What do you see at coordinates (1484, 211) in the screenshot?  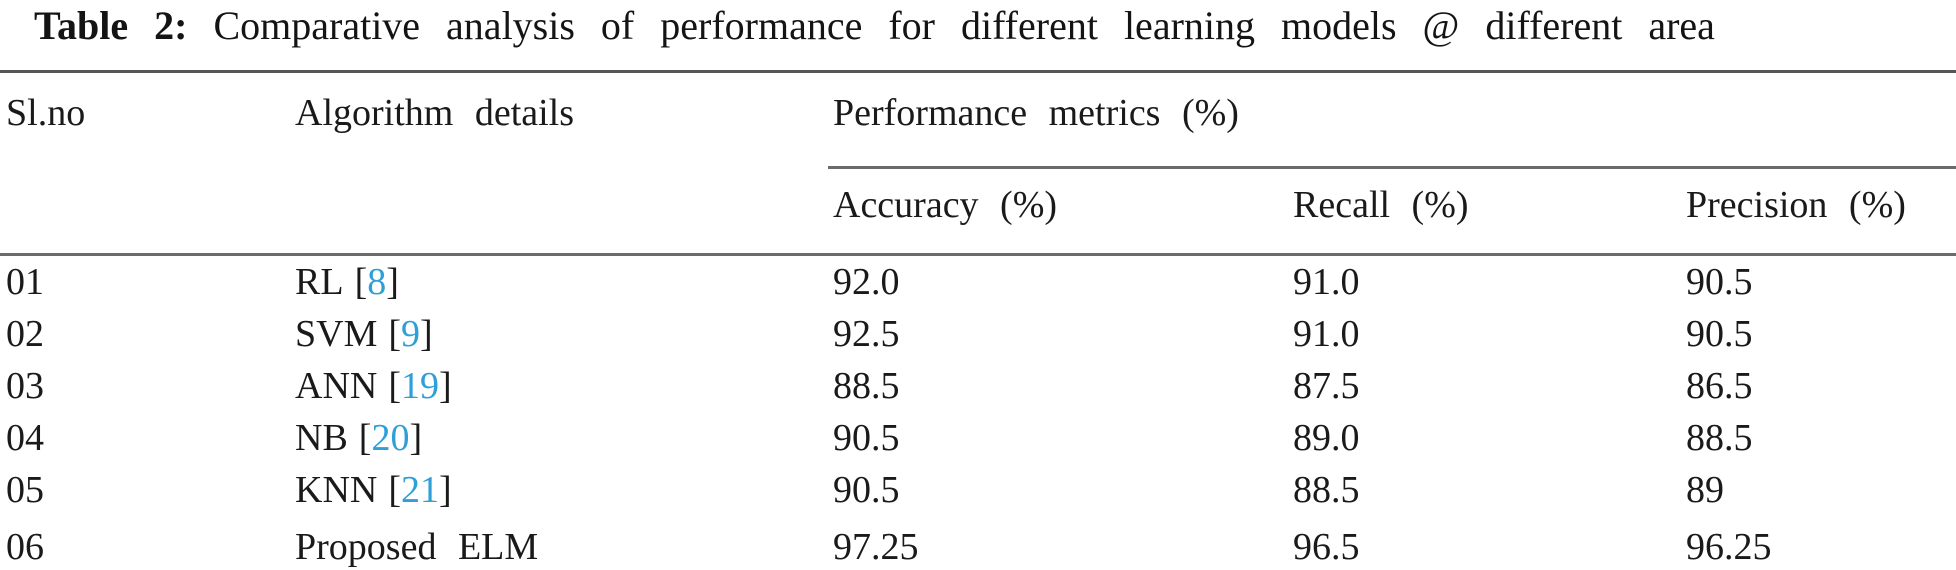 I see `col-header-recall: Recall (%)` at bounding box center [1484, 211].